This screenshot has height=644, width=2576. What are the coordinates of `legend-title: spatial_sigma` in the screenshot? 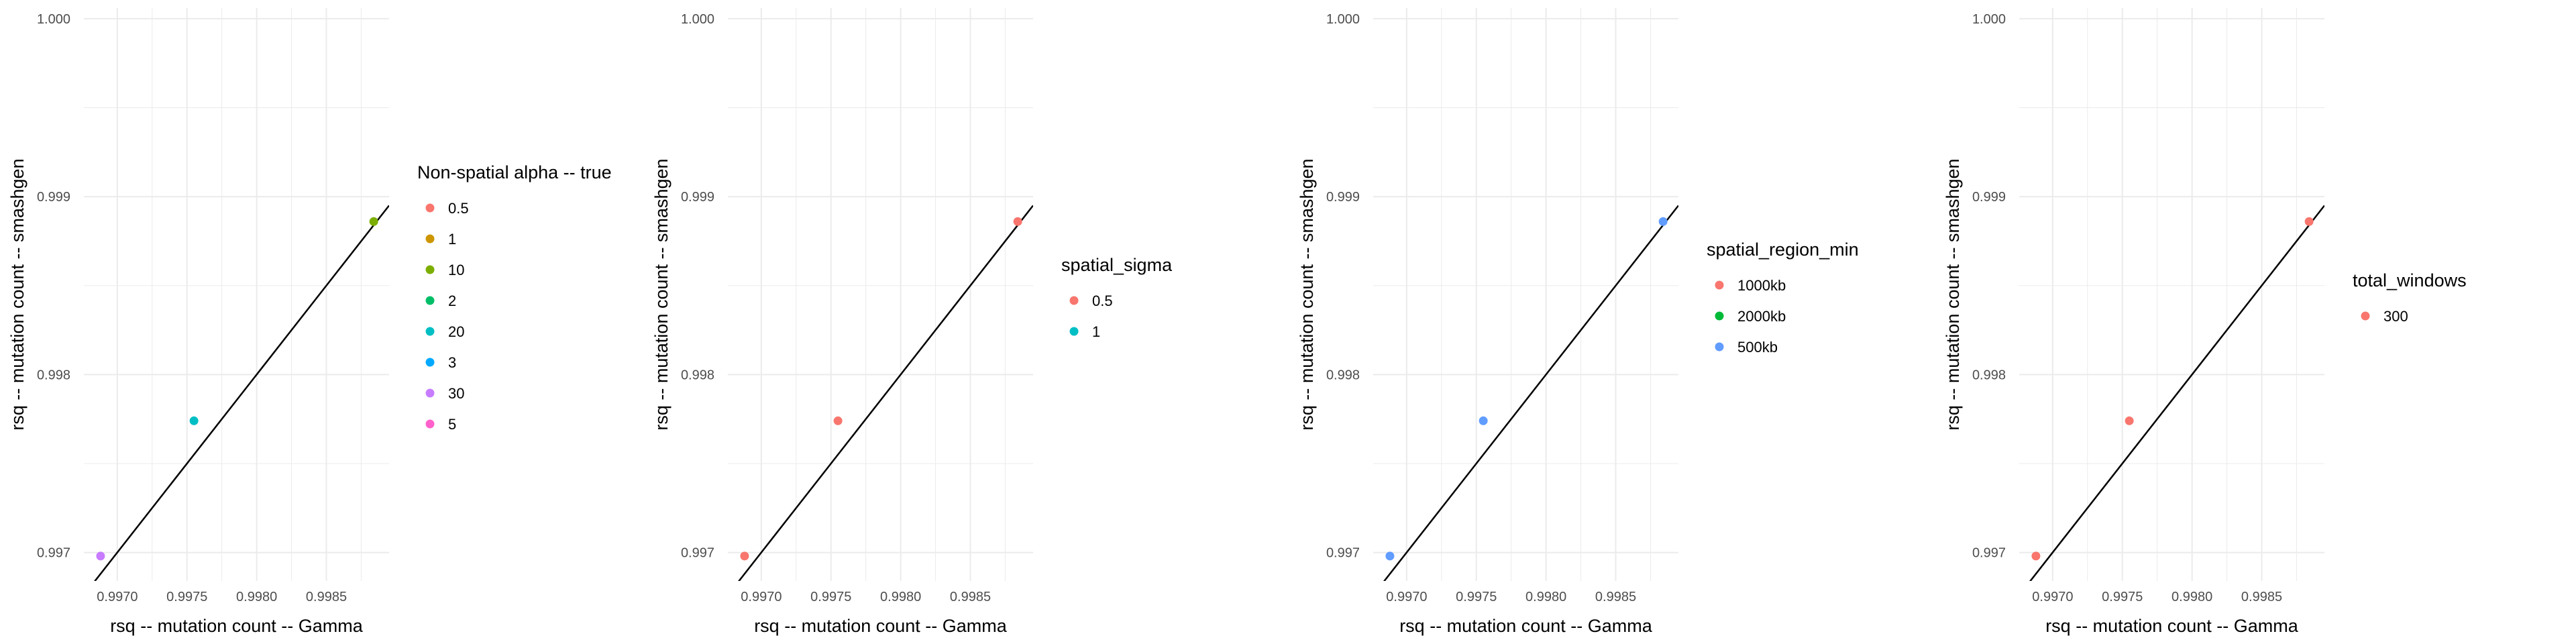 It's located at (1117, 265).